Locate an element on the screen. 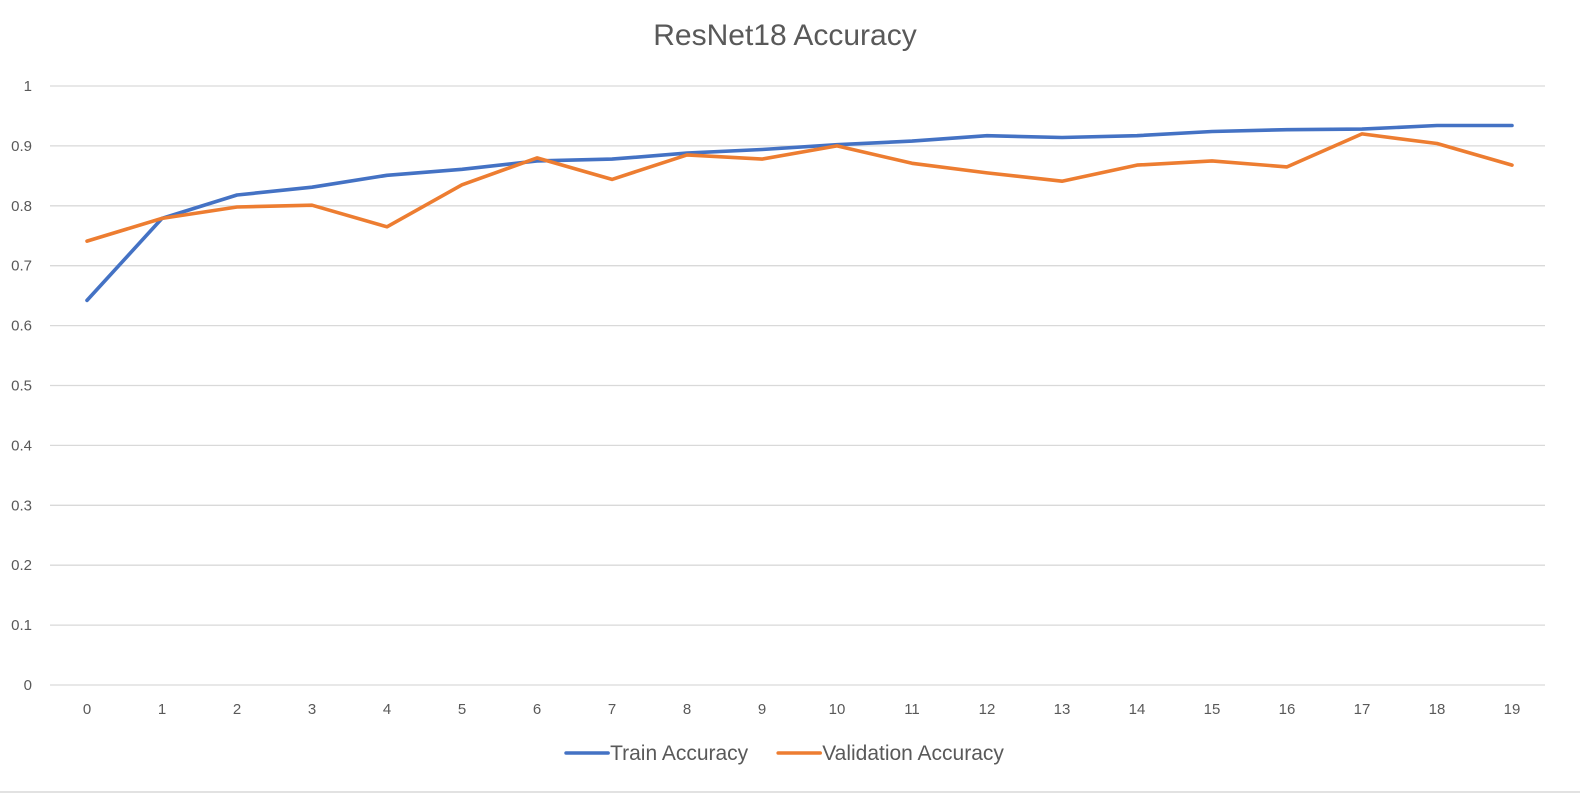  x-tick-label: 8 is located at coordinates (687, 709).